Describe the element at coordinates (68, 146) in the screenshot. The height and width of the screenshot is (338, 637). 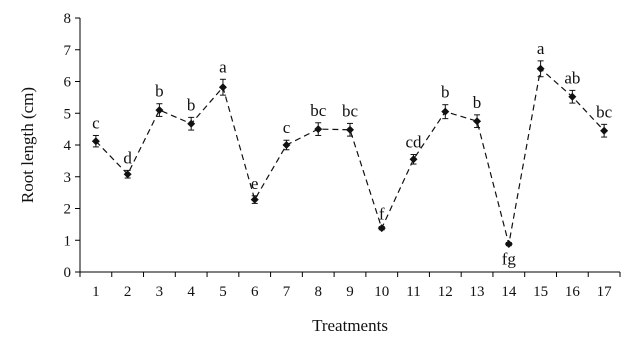
I see `y-tick-label: 4` at that location.